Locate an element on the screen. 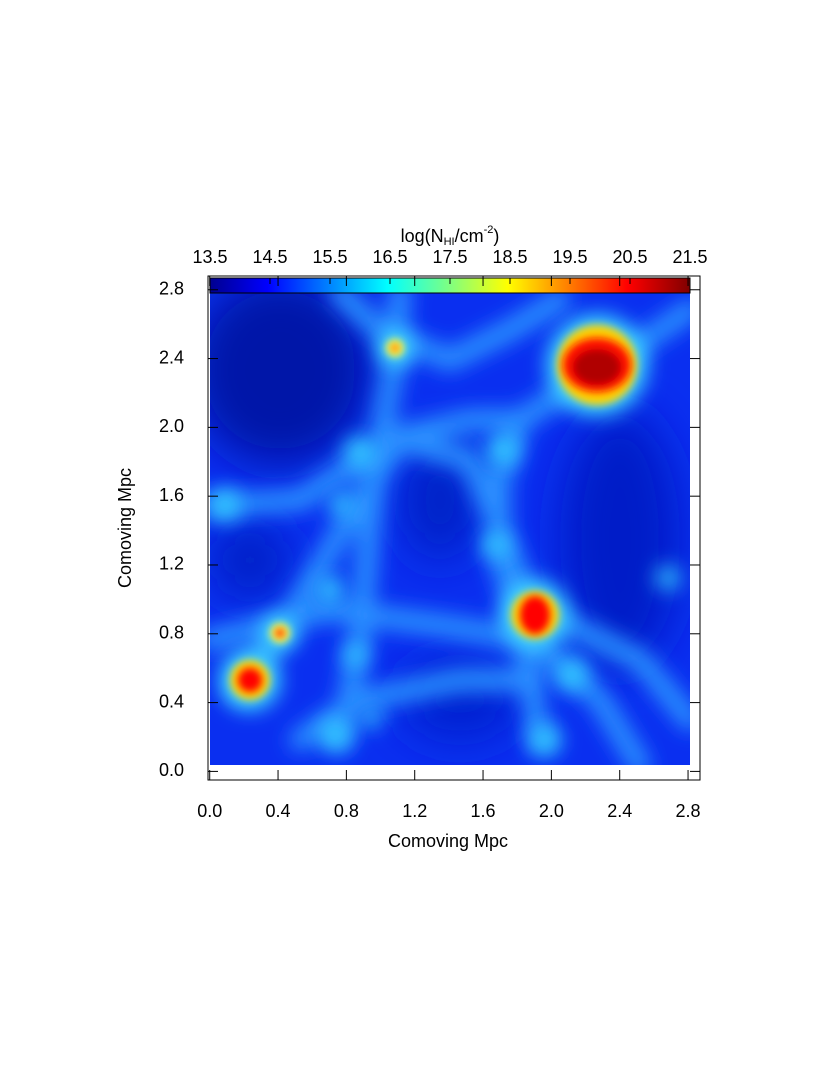 This screenshot has width=830, height=1080. colorbar-tick-label: 20.5 is located at coordinates (629, 257).